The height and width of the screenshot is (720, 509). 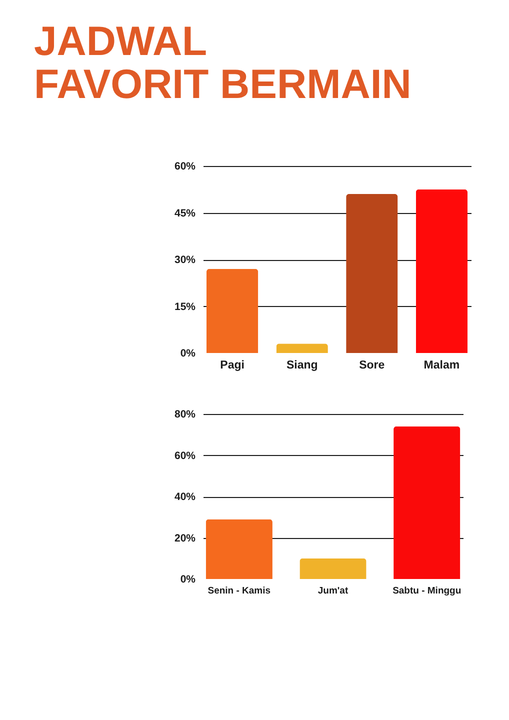 I want to click on chart-title: JADWAL FAVORIT BERMAIN, so click(x=223, y=62).